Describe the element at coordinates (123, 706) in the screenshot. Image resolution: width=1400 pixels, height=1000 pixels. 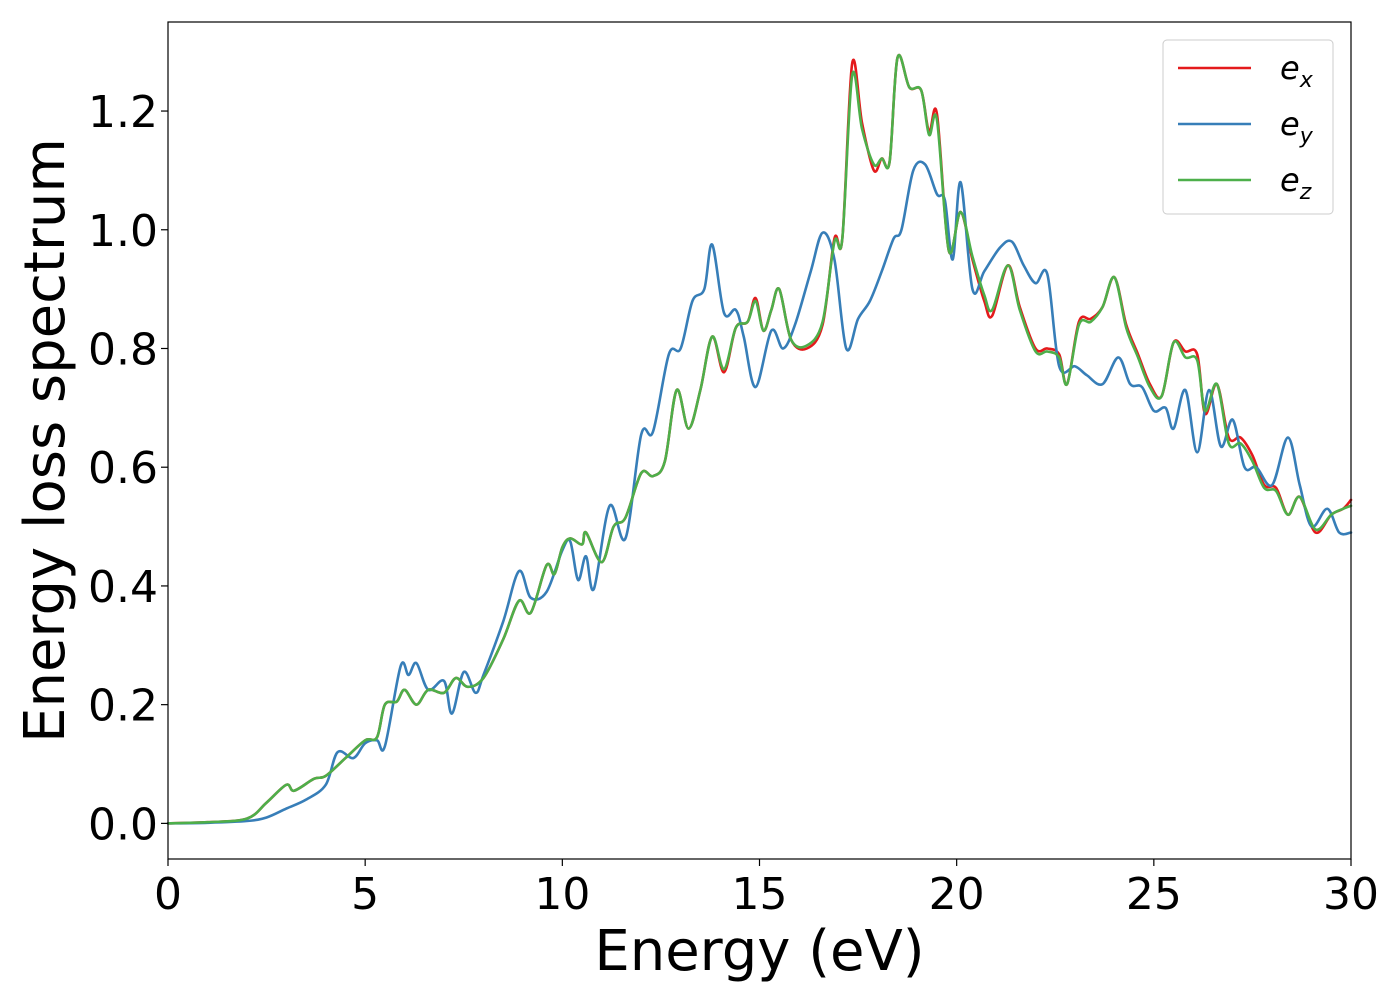
I see `y-tick-label: 0.2` at that location.